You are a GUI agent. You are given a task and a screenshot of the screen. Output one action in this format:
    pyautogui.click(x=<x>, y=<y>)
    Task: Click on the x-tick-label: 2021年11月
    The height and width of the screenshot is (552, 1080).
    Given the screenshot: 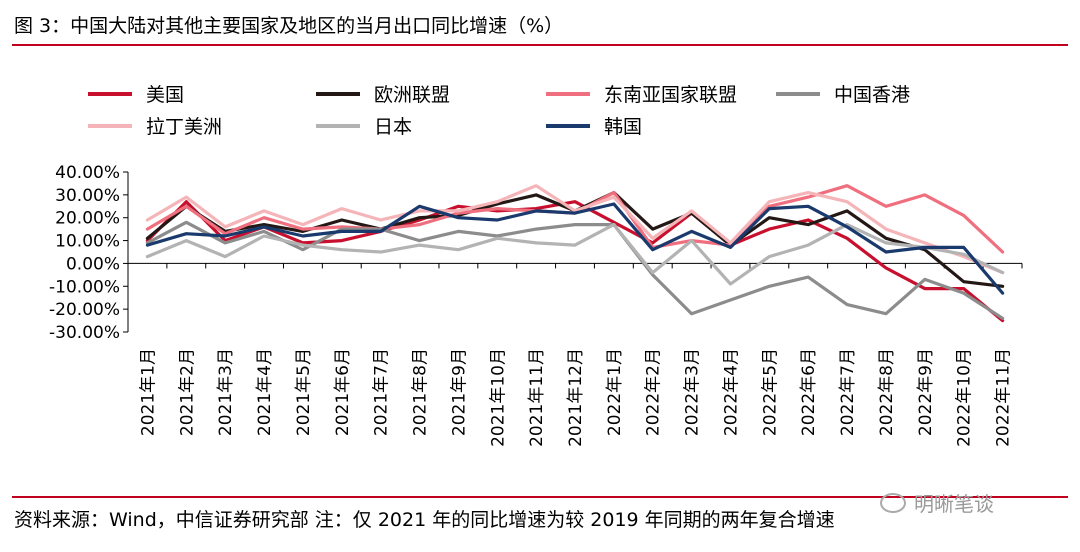 What is the action you would take?
    pyautogui.click(x=537, y=397)
    